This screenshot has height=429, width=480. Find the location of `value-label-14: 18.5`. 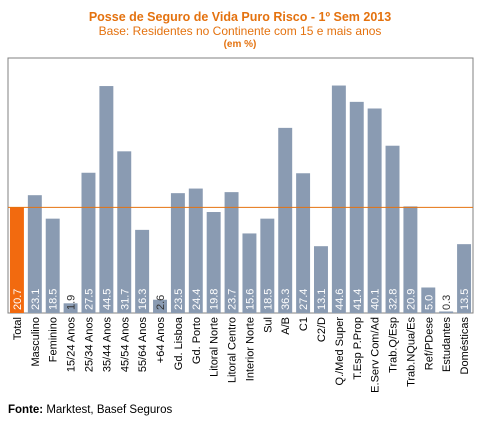

value-label-14: 18.5 is located at coordinates (268, 299).